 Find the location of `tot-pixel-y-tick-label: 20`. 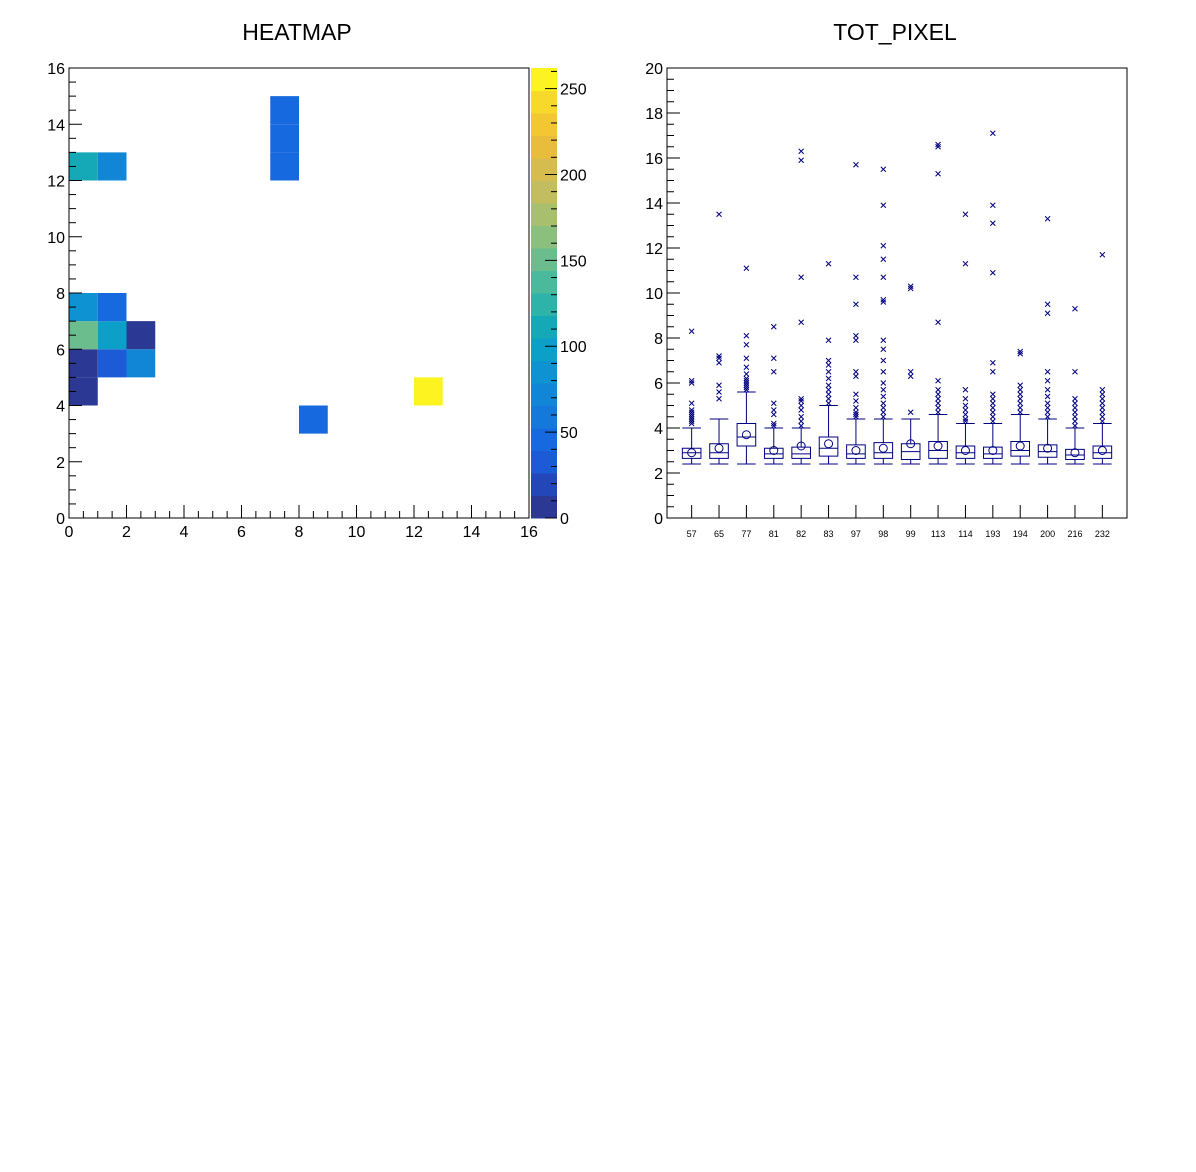

tot-pixel-y-tick-label: 20 is located at coordinates (654, 69).